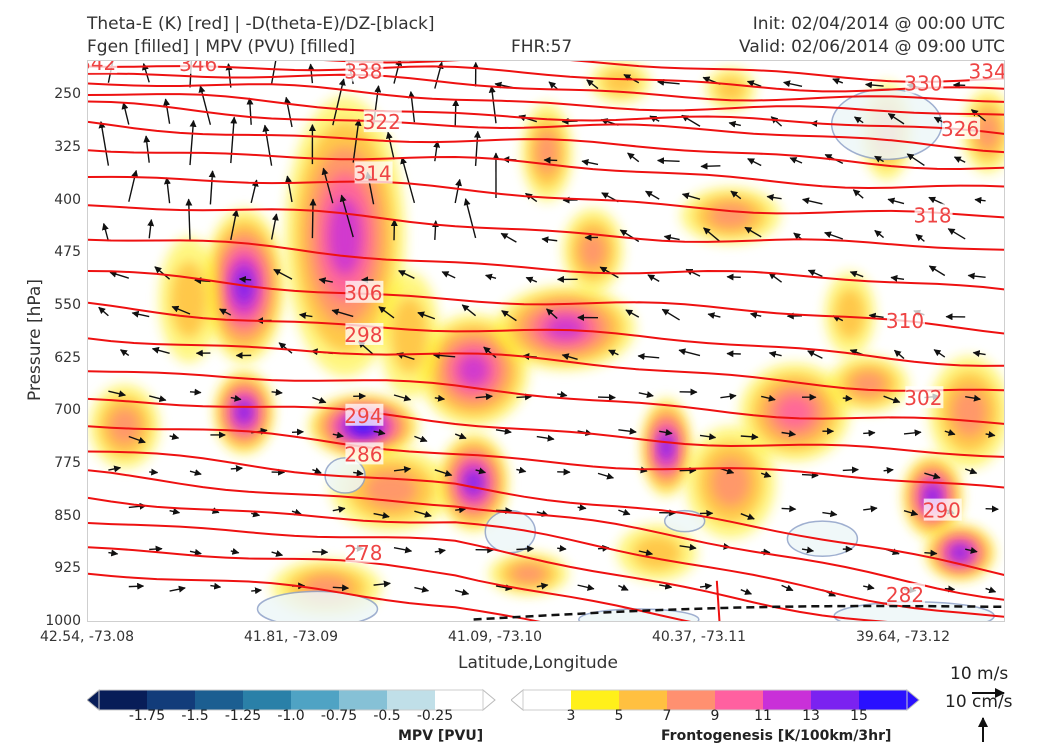  What do you see at coordinates (903, 637) in the screenshot?
I see `x-tick-label: 39.64, -73.12` at bounding box center [903, 637].